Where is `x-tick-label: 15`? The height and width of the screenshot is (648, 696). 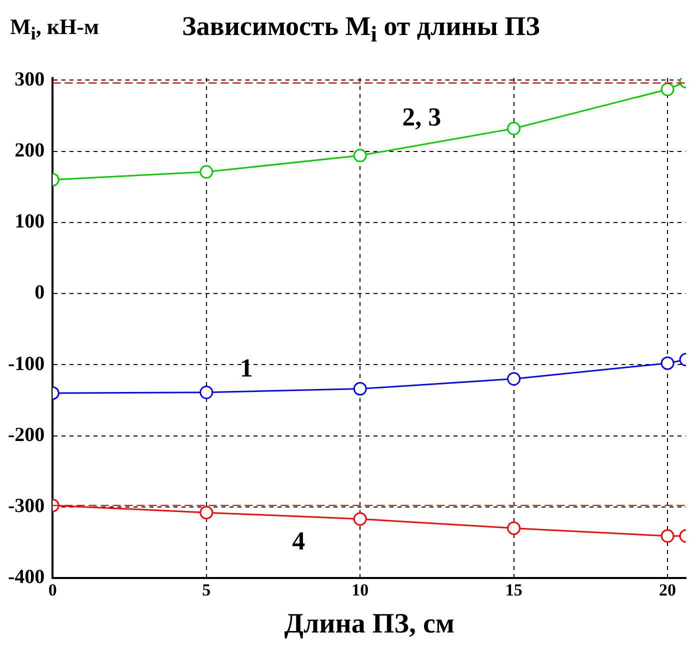 x-tick-label: 15 is located at coordinates (513, 590).